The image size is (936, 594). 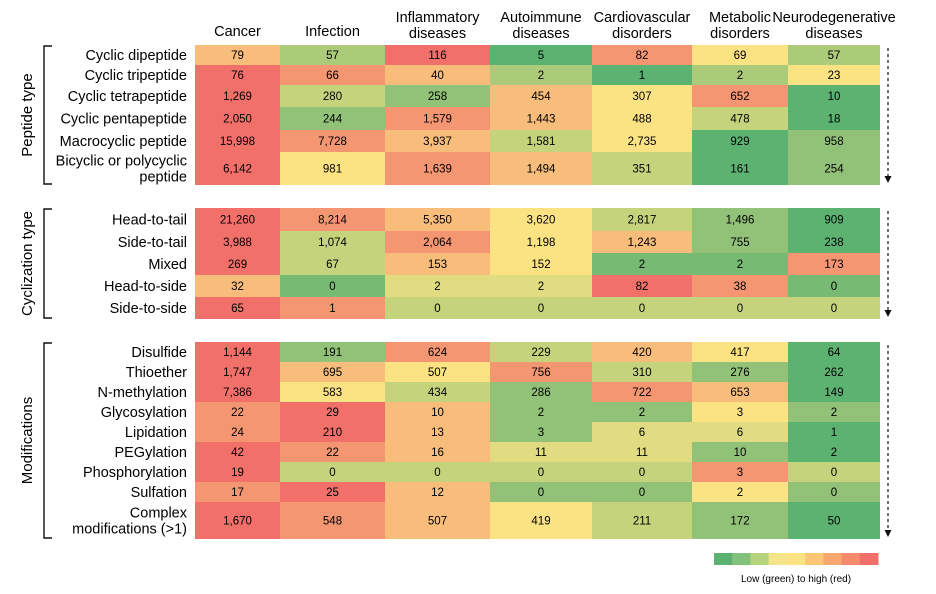 I want to click on row-label: Sulfation, so click(x=159, y=493).